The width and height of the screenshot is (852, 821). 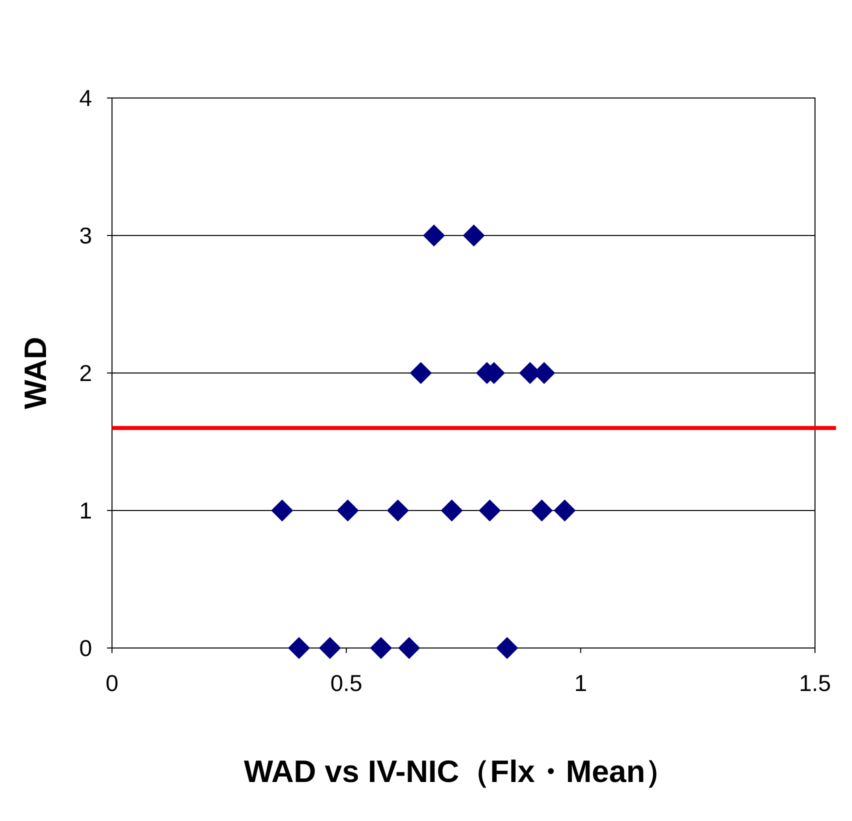 I want to click on y-tick-label: 0, so click(x=85, y=648).